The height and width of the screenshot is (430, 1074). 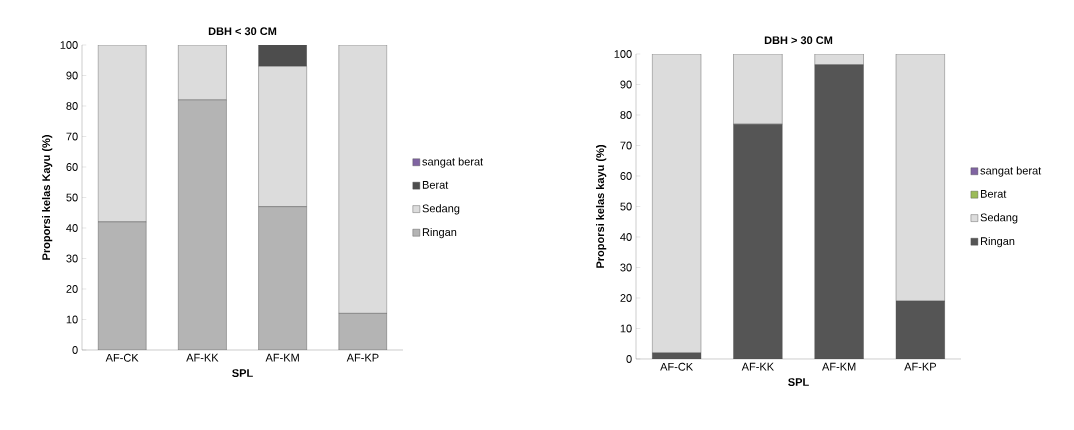 What do you see at coordinates (47, 197) in the screenshot?
I see `y-axis-title: Proporsi kelas Kayu (%)` at bounding box center [47, 197].